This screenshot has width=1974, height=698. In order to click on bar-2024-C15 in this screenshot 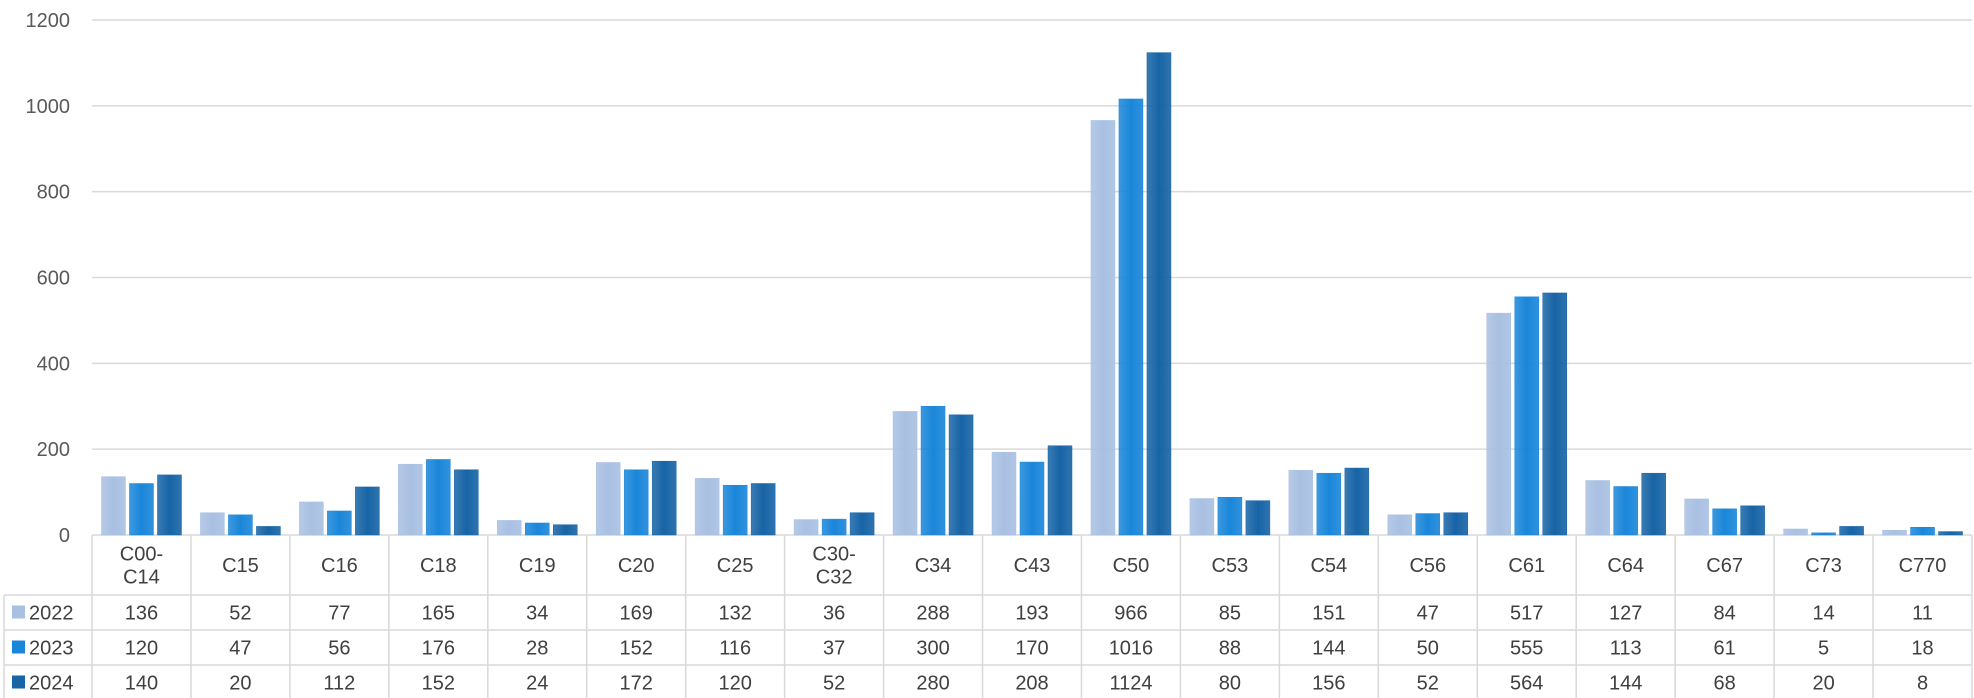, I will do `click(268, 531)`.